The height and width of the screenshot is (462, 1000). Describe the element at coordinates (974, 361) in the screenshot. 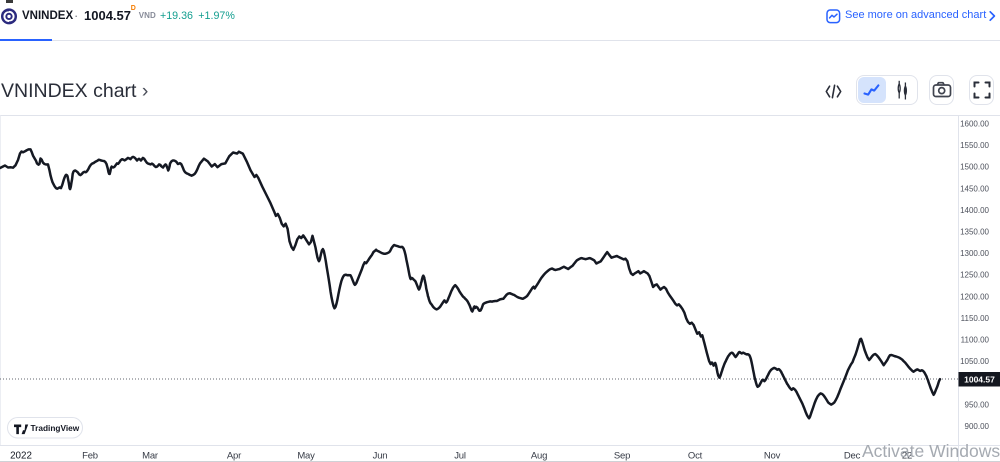

I see `svg-text: 1050.00` at that location.